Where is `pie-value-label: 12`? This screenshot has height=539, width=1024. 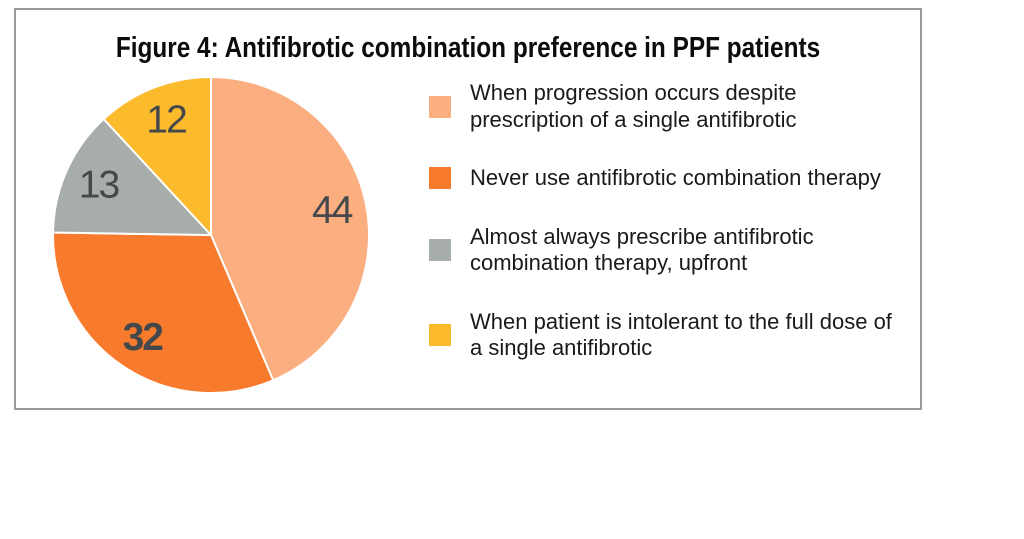 pie-value-label: 12 is located at coordinates (166, 120).